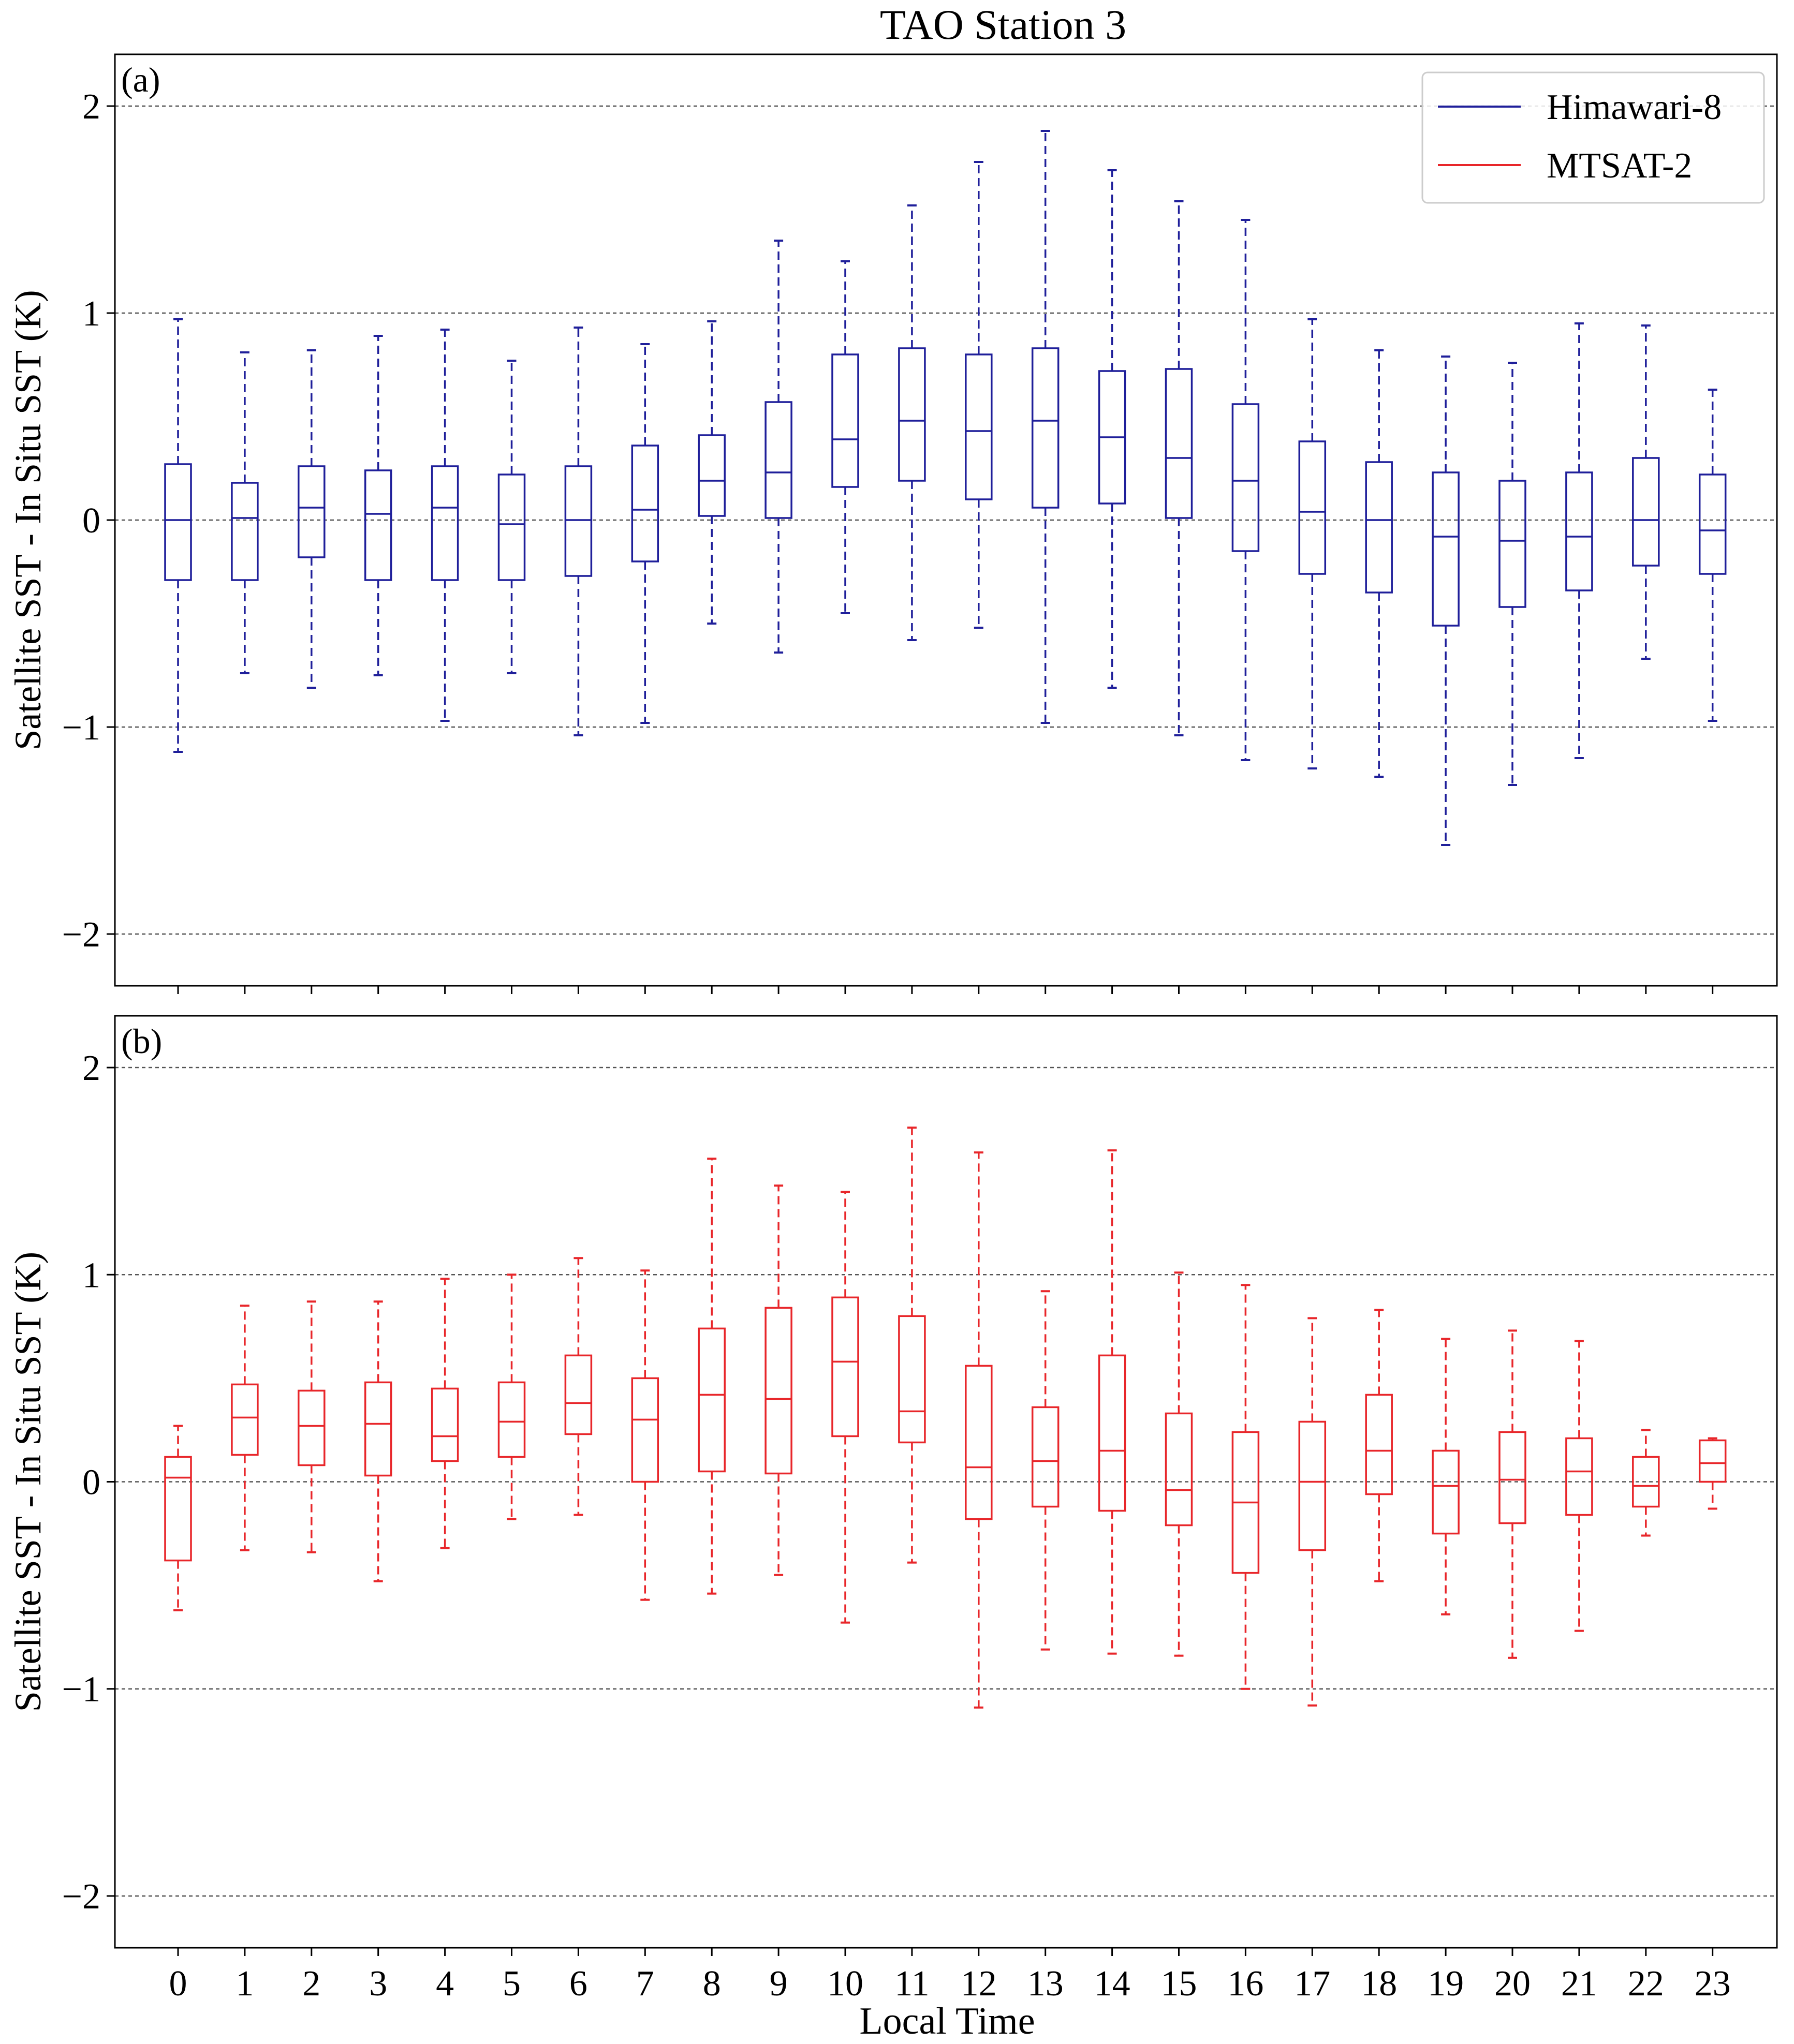 The width and height of the screenshot is (1794, 2044). Describe the element at coordinates (1619, 166) in the screenshot. I see `legend-label-mtsat: MTSAT-2` at that location.